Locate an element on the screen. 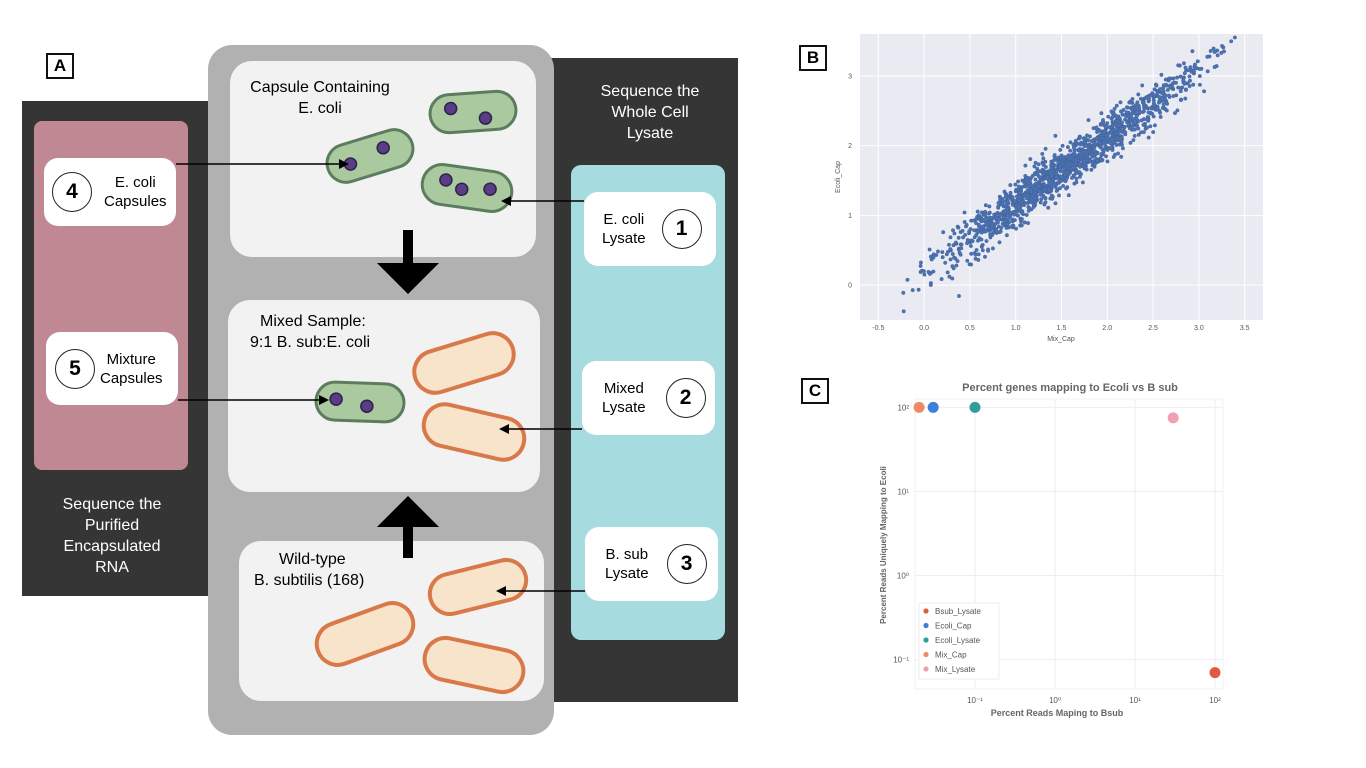 The height and width of the screenshot is (768, 1366). chart-title-c: Percent genes mapping to Ecoli vs B sub is located at coordinates (1070, 388).